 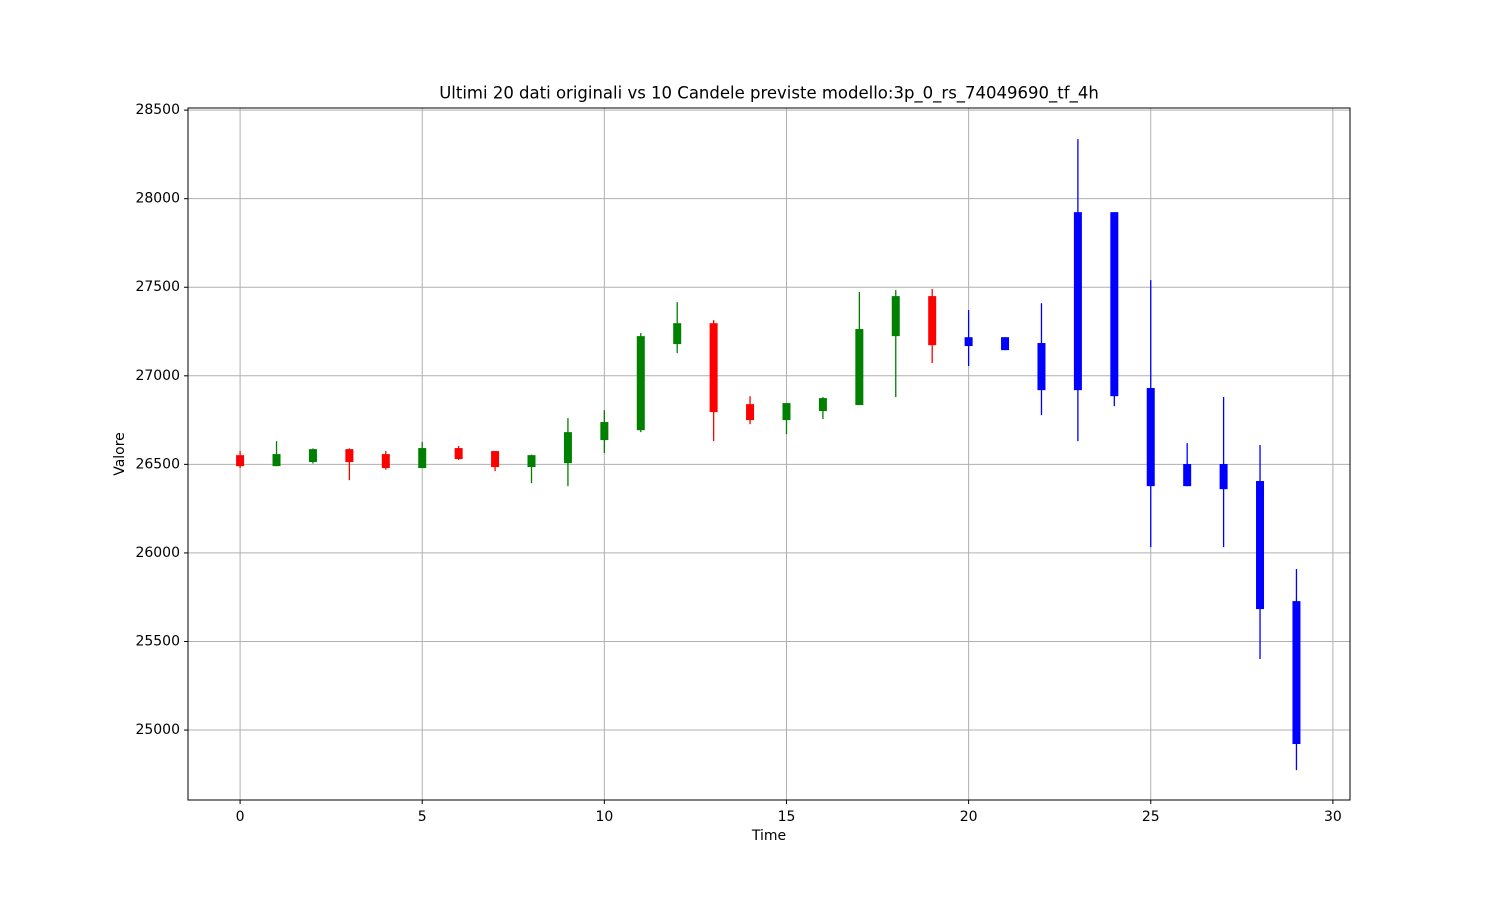 I want to click on y-tick-label: 26000, so click(x=157, y=553).